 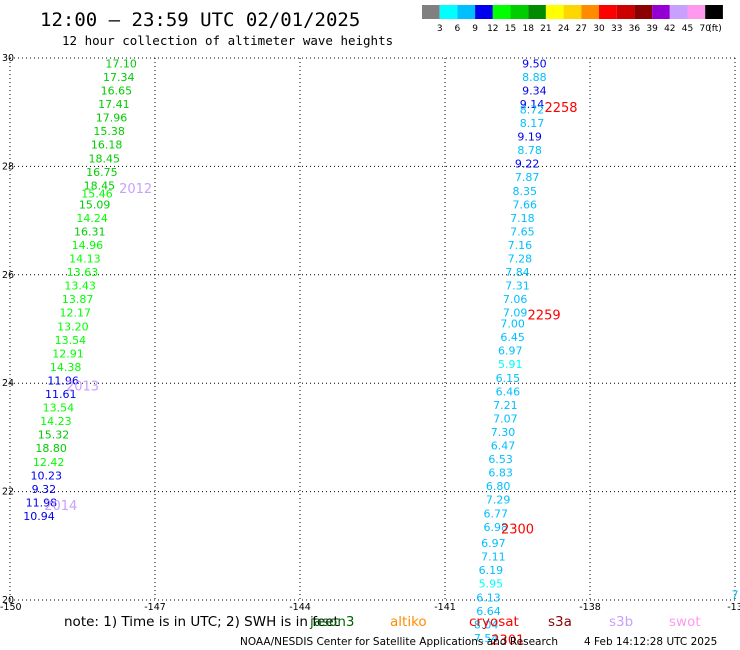 What do you see at coordinates (486, 638) in the screenshot?
I see `wave-height-value: 7.54` at bounding box center [486, 638].